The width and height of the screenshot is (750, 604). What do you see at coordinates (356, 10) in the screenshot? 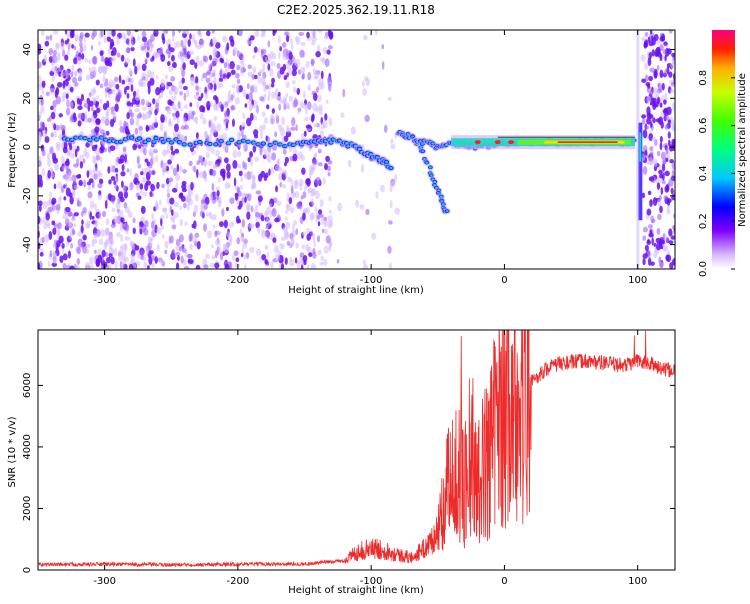
I see `figure-title: C2E2.2025.362.19.11.R18` at bounding box center [356, 10].